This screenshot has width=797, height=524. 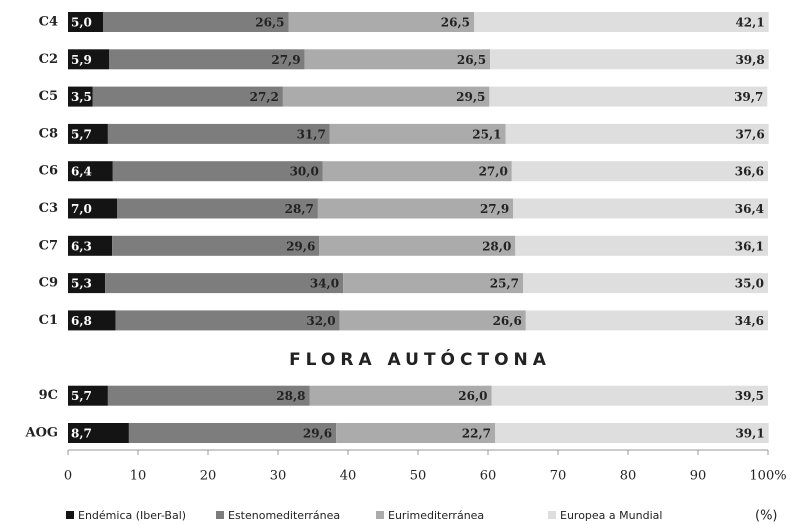 I want to click on value-label: 8,7, so click(x=81, y=434).